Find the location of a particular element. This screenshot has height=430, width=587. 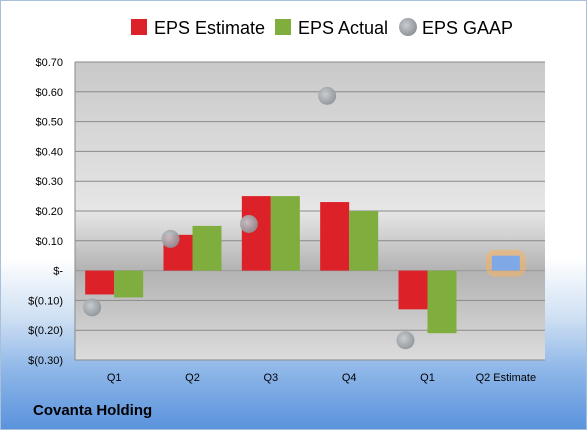

legend-label: EPS Estimate is located at coordinates (209, 28).